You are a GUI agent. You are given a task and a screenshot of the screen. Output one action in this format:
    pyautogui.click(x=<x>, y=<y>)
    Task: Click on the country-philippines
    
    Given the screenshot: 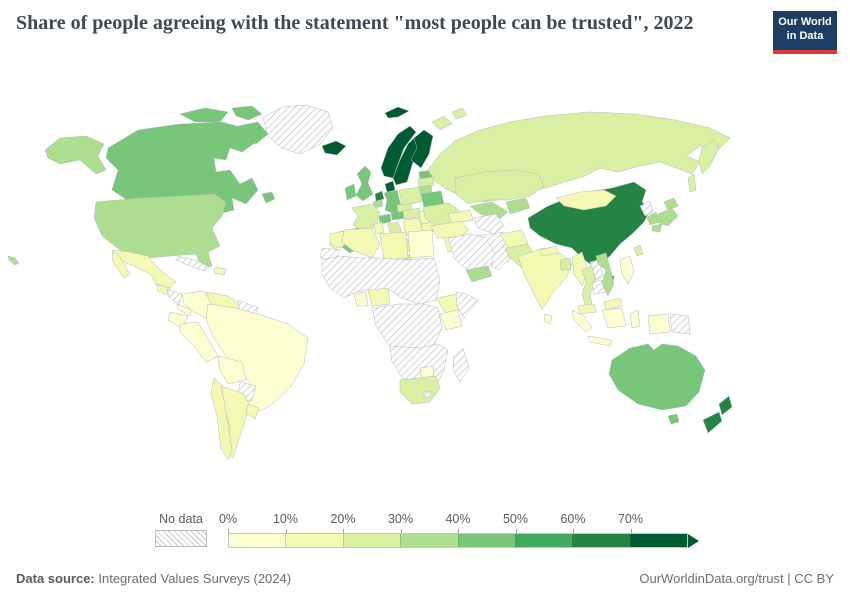 What is the action you would take?
    pyautogui.click(x=627, y=270)
    